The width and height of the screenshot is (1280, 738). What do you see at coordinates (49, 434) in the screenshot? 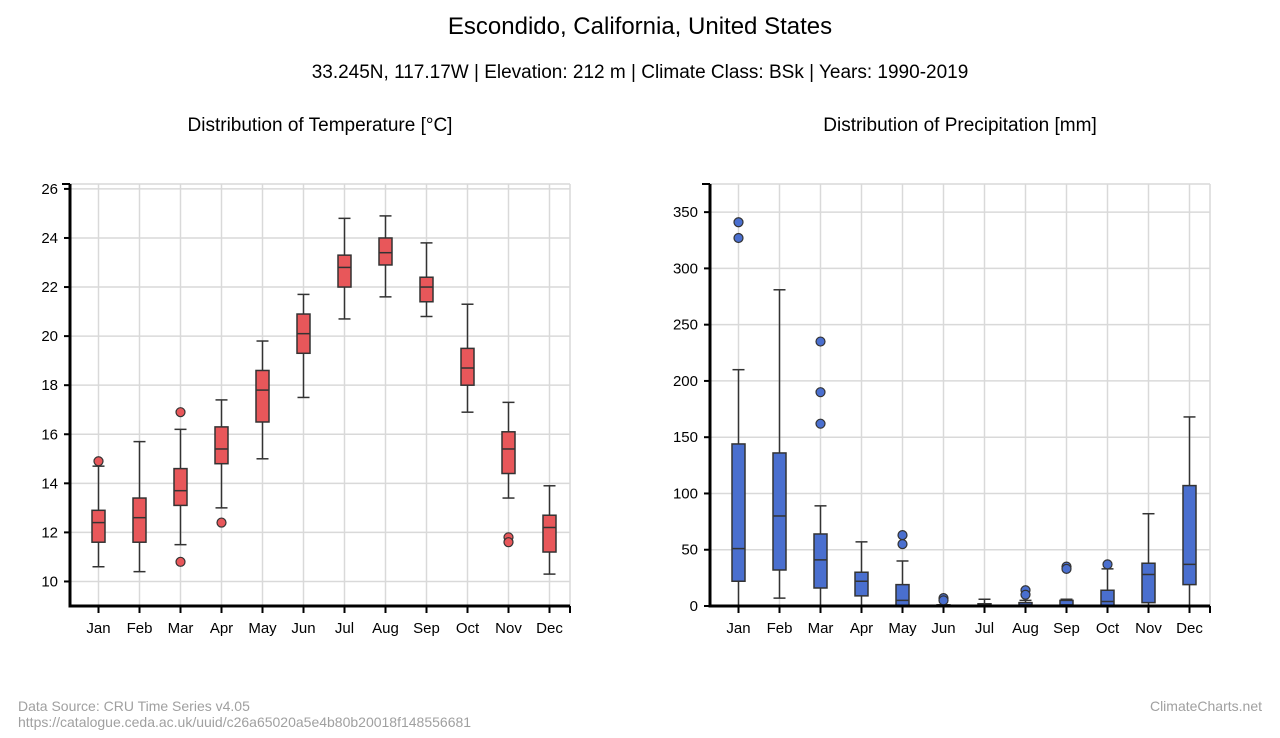
I see `temp-ytick-label: 16` at bounding box center [49, 434].